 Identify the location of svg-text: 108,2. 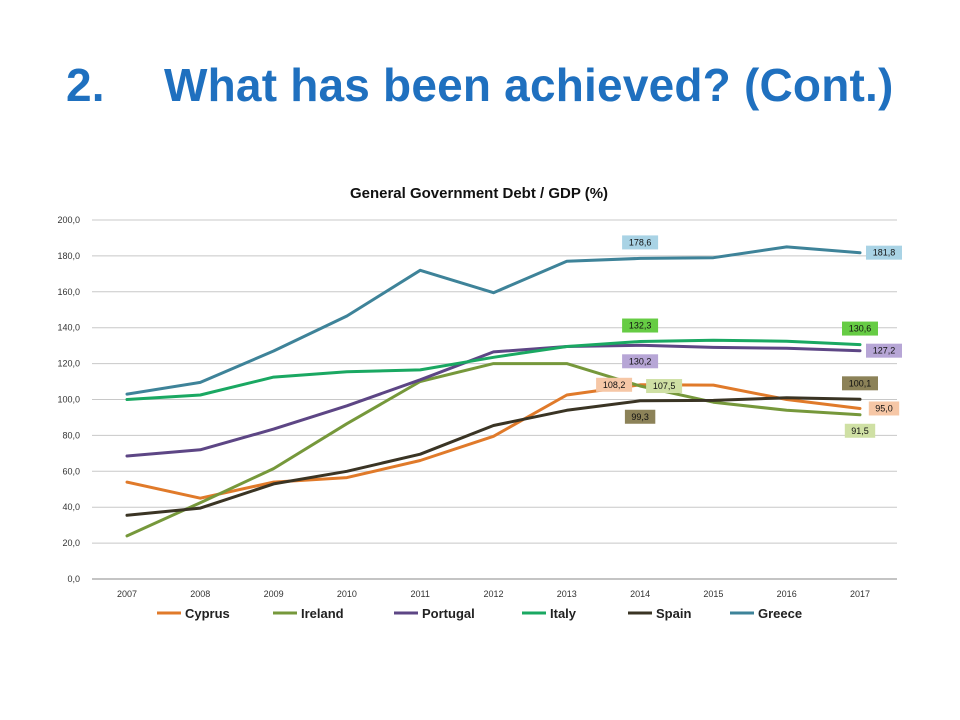
(614, 385).